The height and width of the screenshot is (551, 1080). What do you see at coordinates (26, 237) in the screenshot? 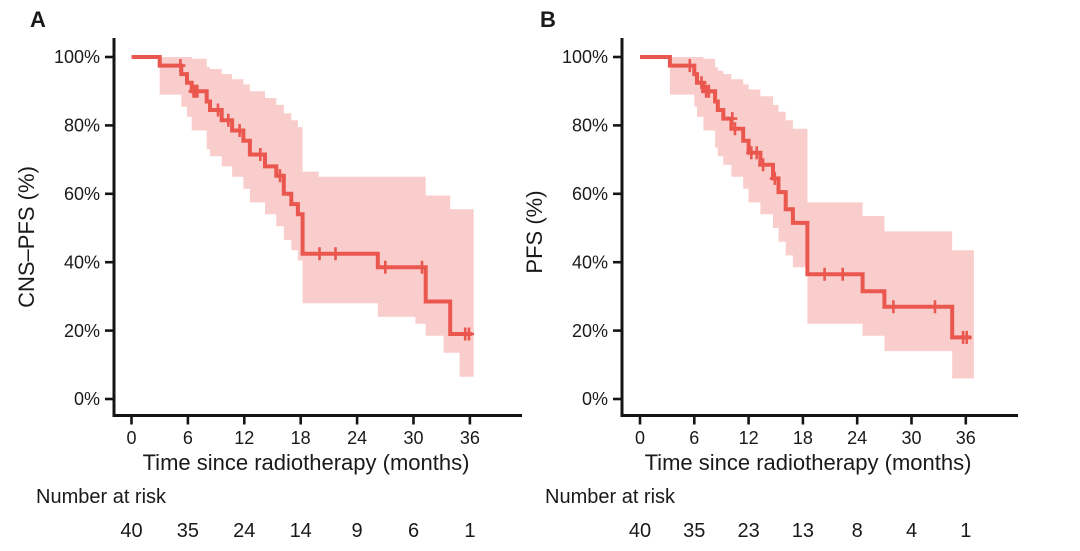
I see `panel-a-y-axis-title: CNS–PFS (%)` at bounding box center [26, 237].